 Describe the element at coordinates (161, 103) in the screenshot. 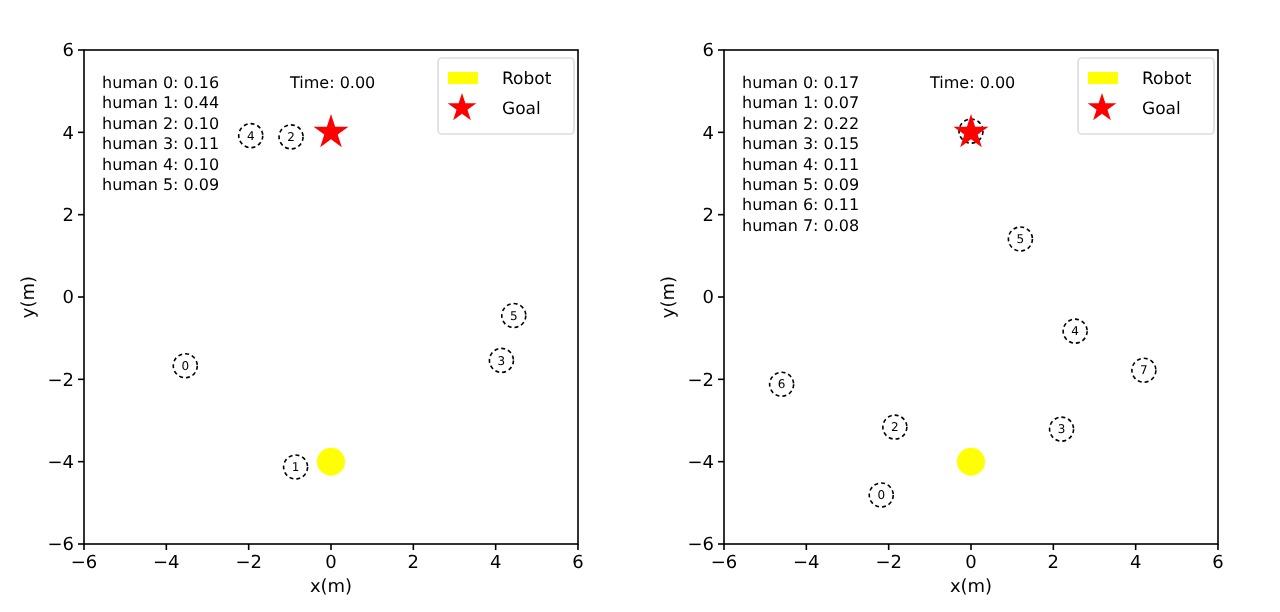

I see `annotation: human 1: 0.44` at that location.